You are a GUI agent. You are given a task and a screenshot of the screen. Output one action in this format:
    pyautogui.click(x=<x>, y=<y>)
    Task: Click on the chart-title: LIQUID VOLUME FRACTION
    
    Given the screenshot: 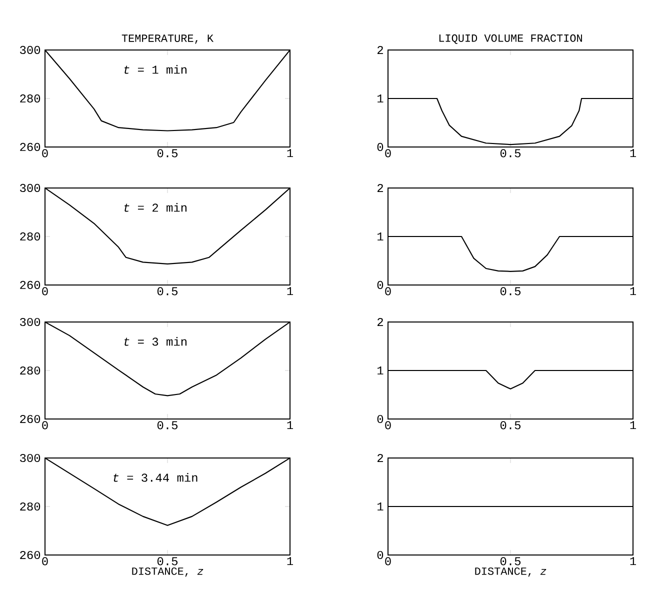 What is the action you would take?
    pyautogui.click(x=510, y=39)
    